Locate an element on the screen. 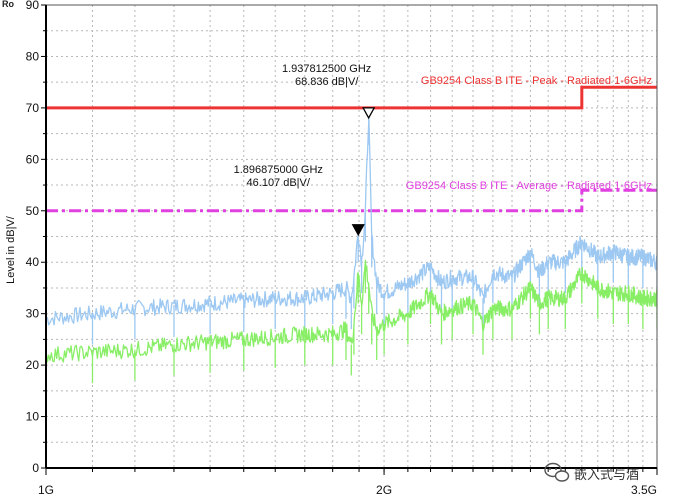 The height and width of the screenshot is (502, 681). watermark: 嵌入式与酒 is located at coordinates (591, 472).